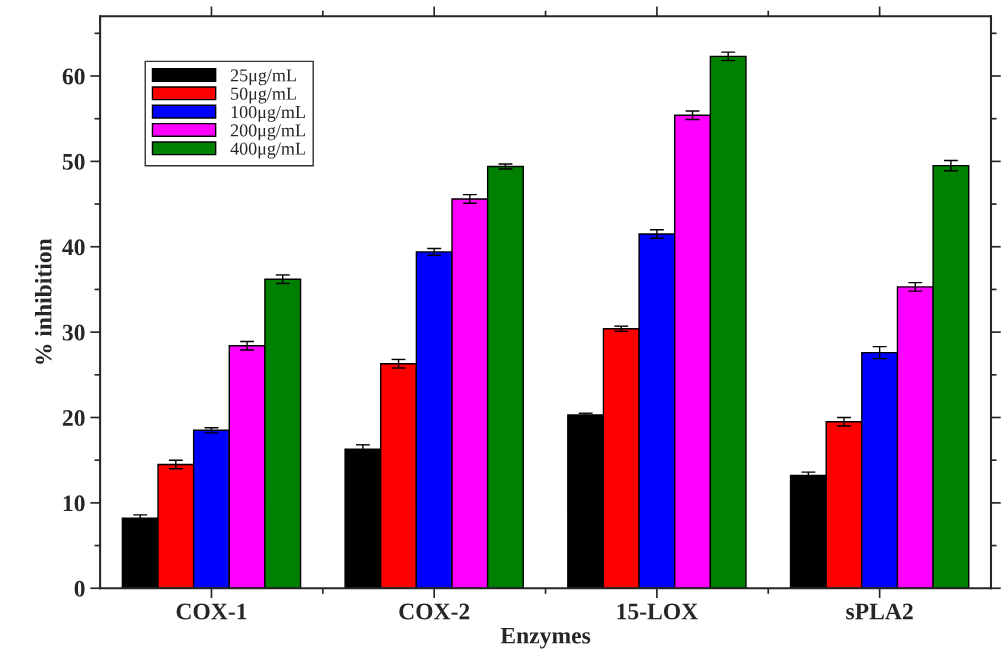  What do you see at coordinates (657, 611) in the screenshot?
I see `x-tick-label: 15-LOX` at bounding box center [657, 611].